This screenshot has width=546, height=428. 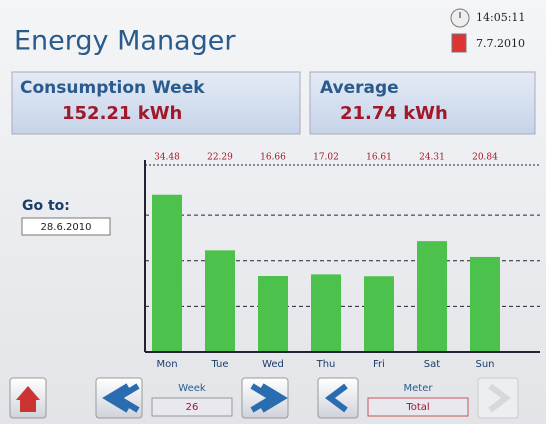 I want to click on time: 14:05:11, so click(x=500, y=17).